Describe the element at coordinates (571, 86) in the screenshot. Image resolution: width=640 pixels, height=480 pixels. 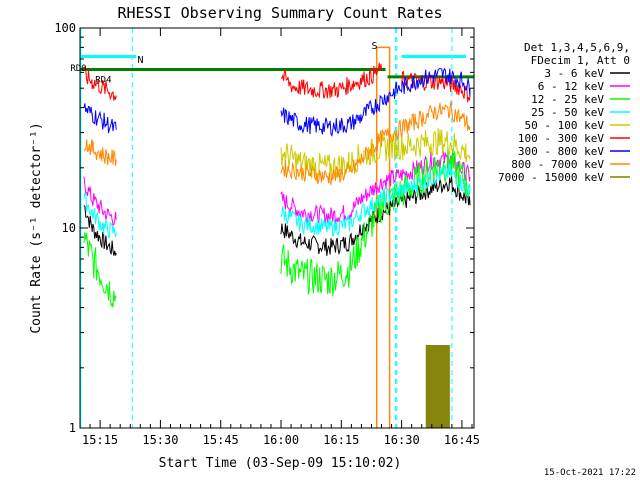
I see `legend-label-1: 6 - 12 keV` at that location.